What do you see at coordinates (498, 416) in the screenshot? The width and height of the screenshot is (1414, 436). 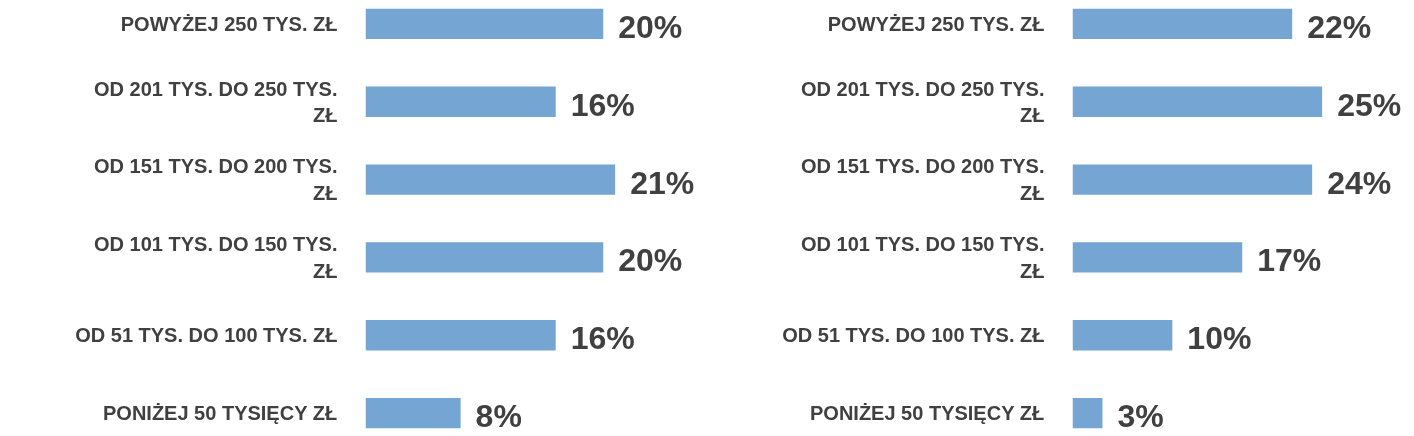 I see `data-label: 8%` at bounding box center [498, 416].